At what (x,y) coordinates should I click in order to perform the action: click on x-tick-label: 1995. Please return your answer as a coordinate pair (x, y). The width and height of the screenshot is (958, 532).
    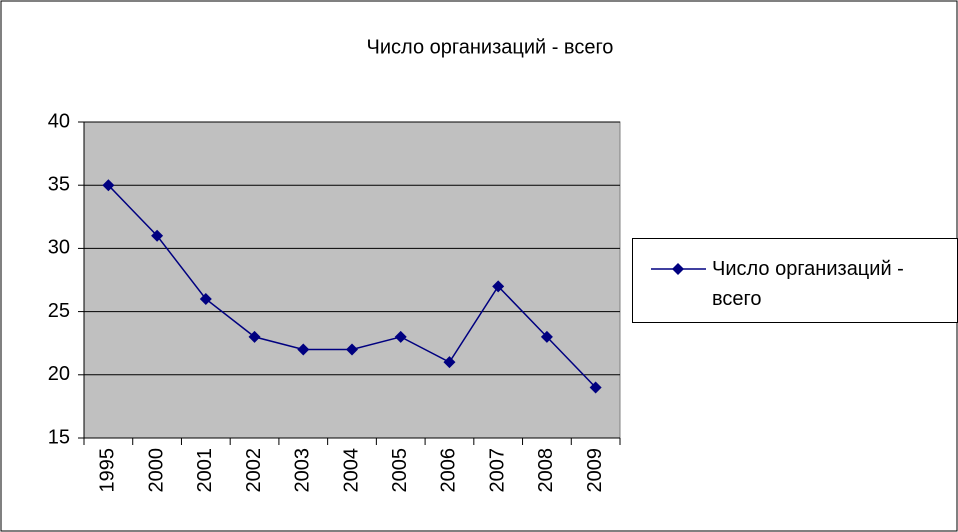
    Looking at the image, I should click on (108, 470).